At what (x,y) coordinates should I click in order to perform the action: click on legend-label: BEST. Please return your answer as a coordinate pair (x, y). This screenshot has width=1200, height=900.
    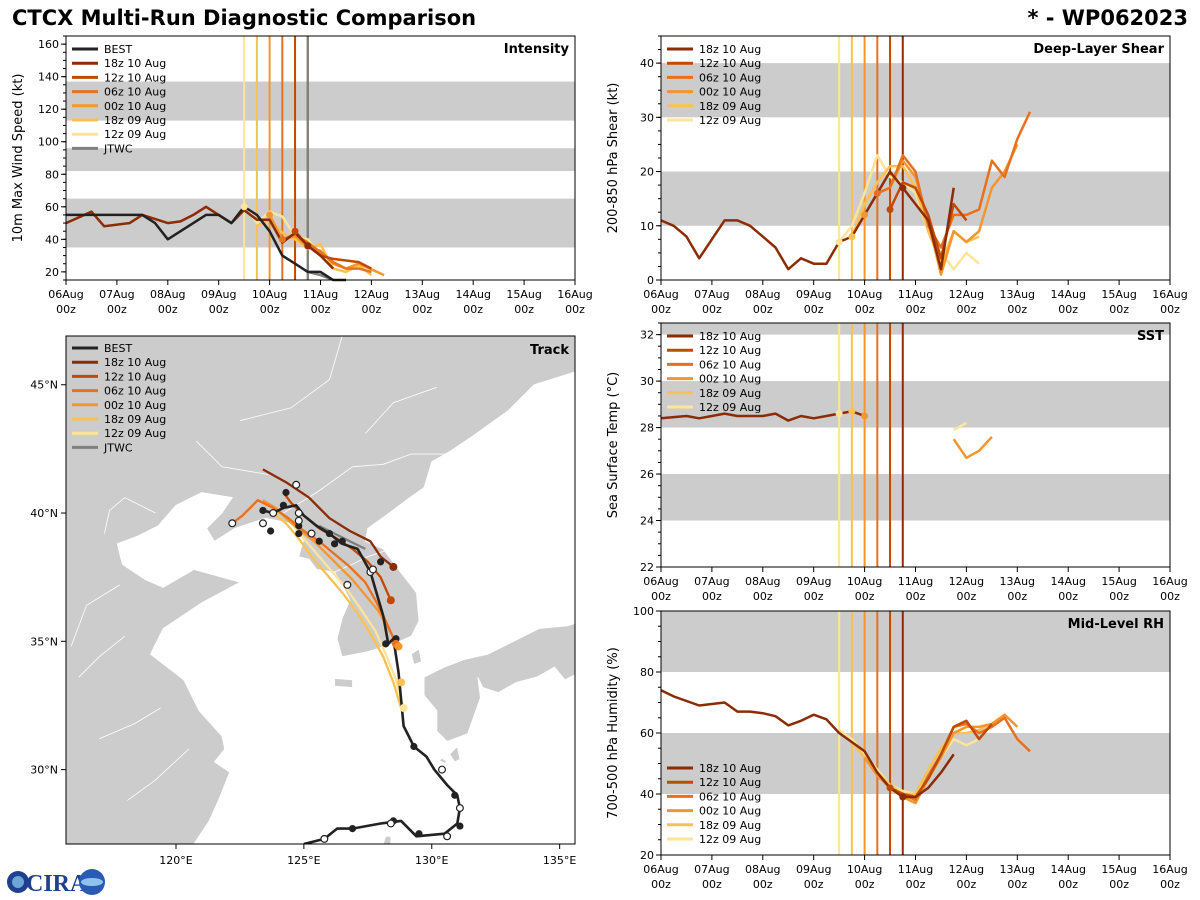
    Looking at the image, I should click on (118, 348).